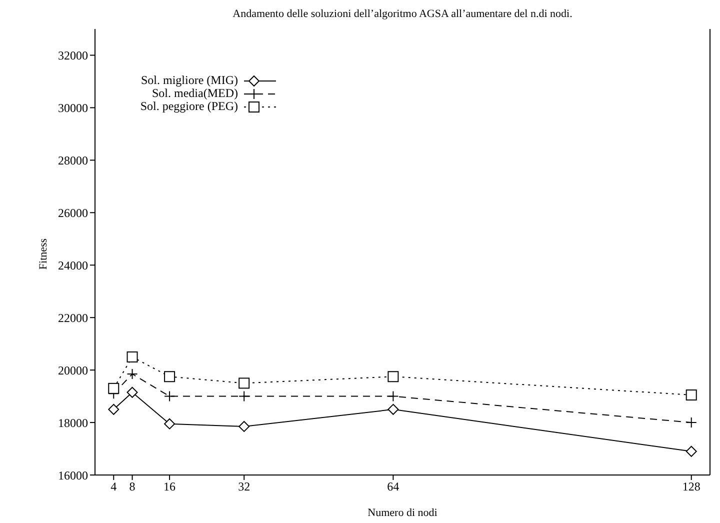 The image size is (720, 523). Describe the element at coordinates (73, 55) in the screenshot. I see `y-tick-label: 32000` at that location.